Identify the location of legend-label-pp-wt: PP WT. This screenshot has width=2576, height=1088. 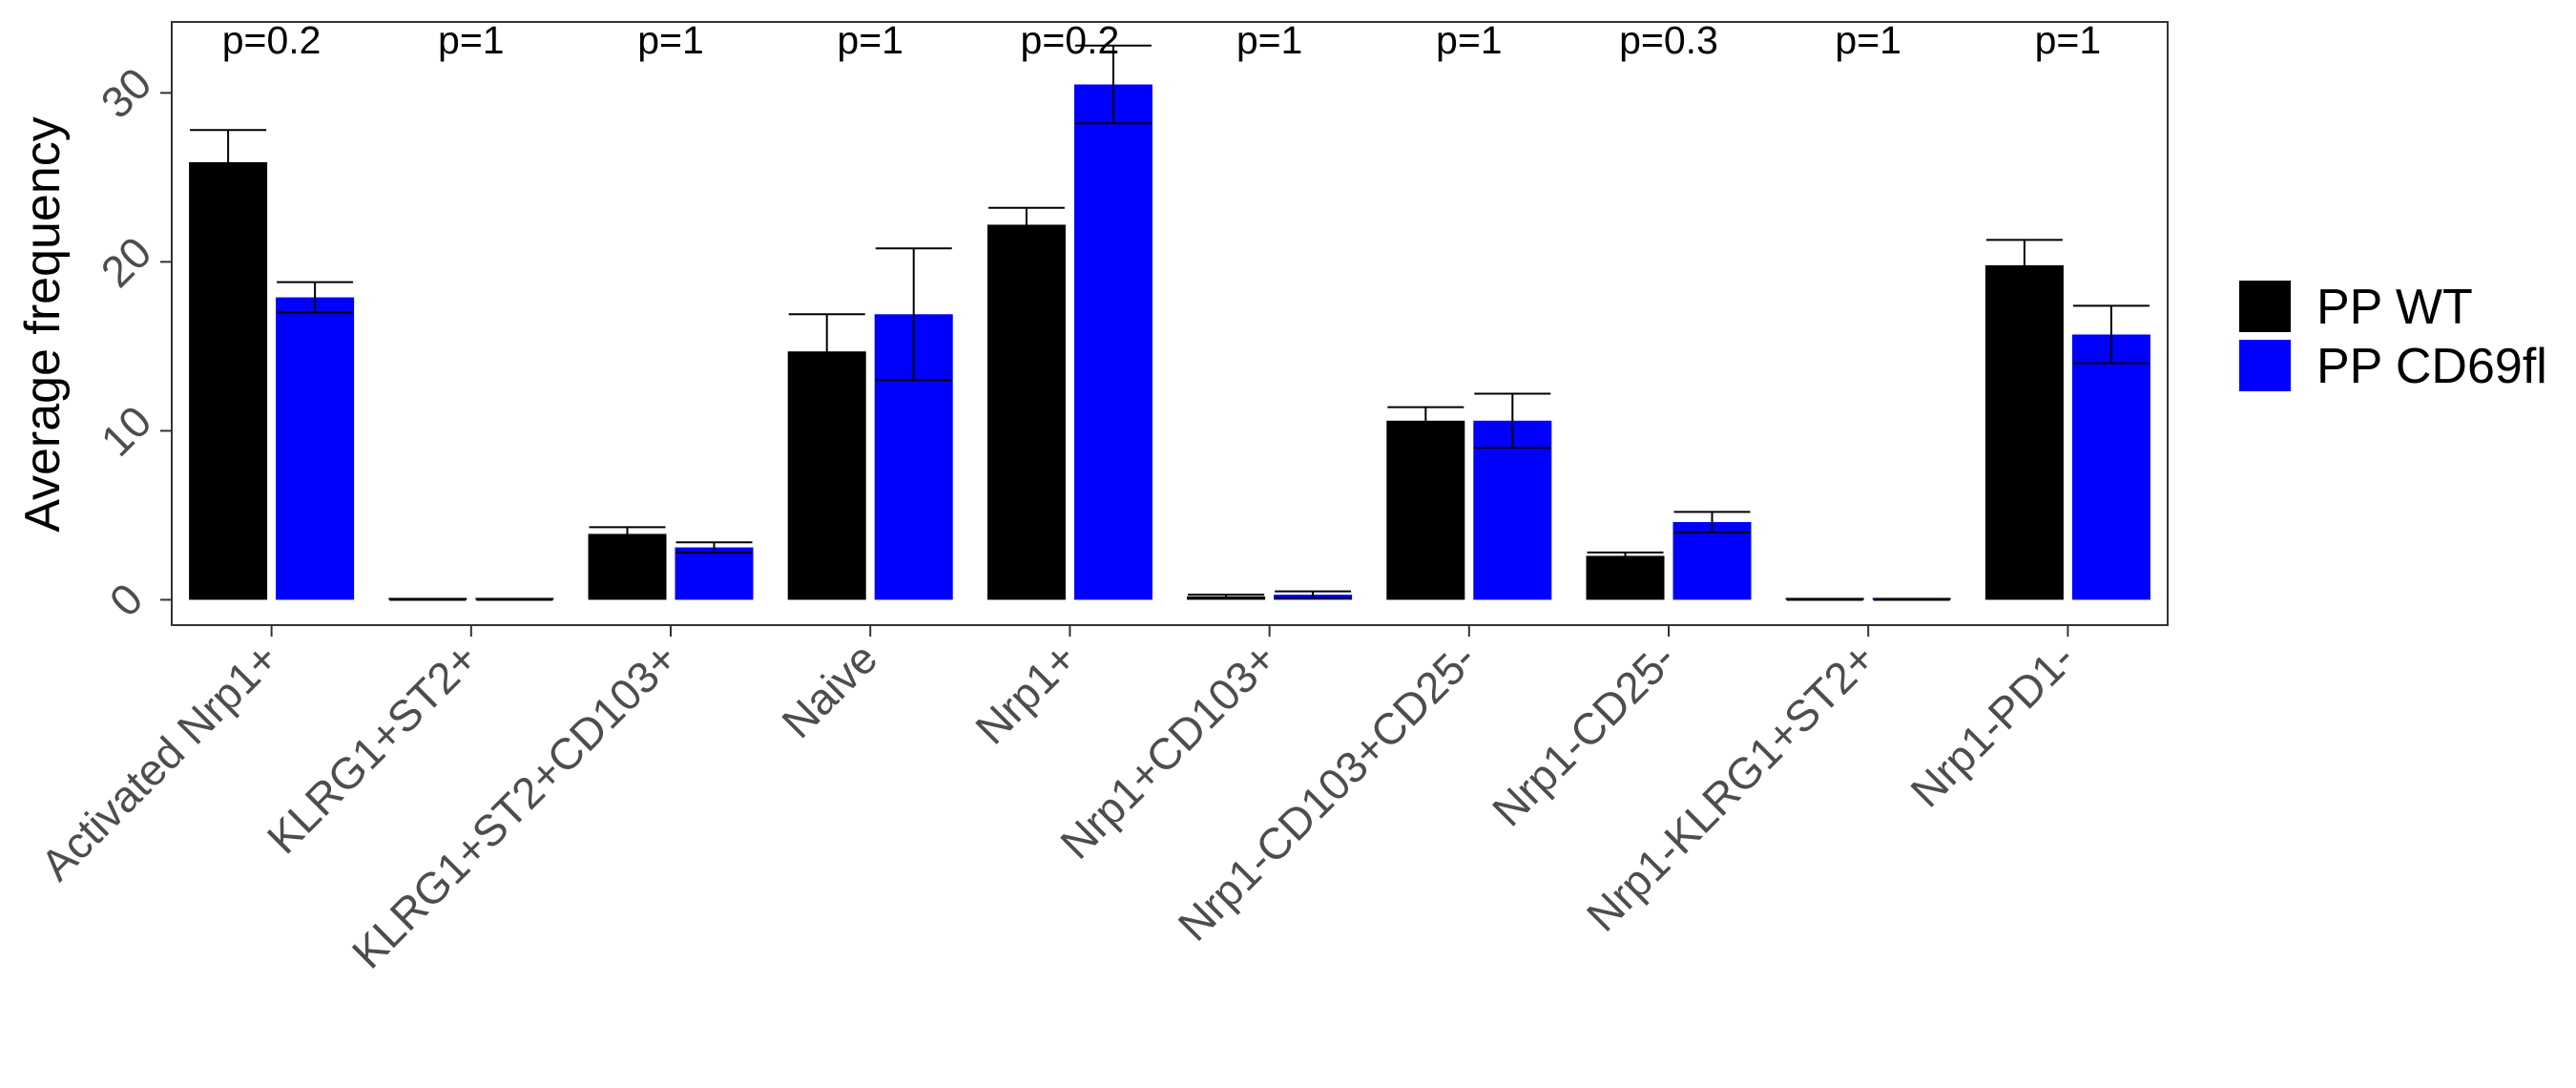
(2394, 307).